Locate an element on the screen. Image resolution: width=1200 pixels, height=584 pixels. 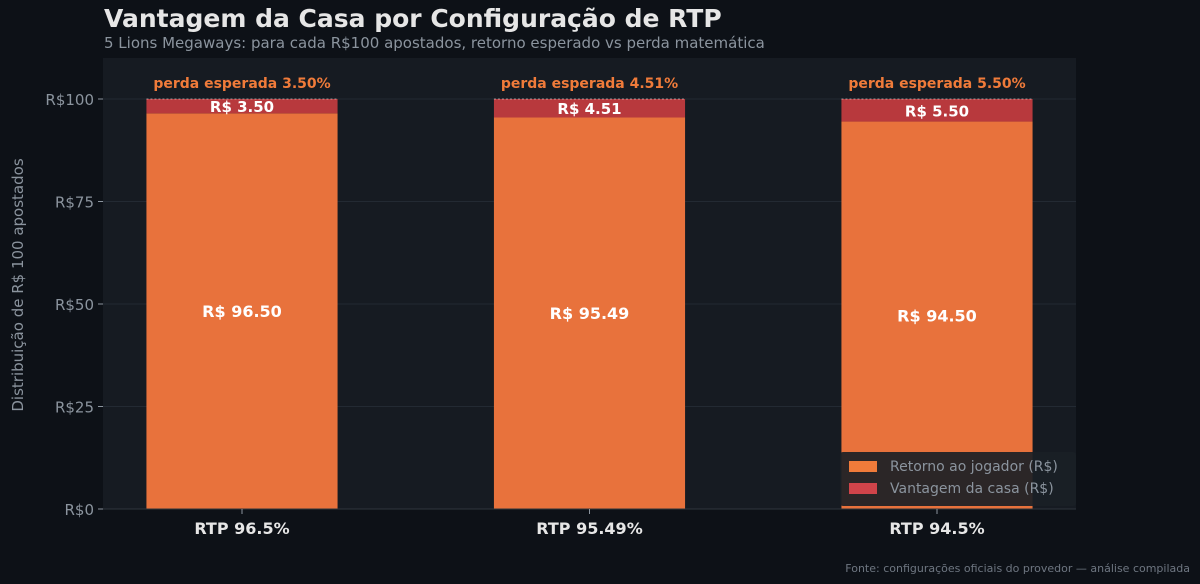
y-tick-label: R$75 is located at coordinates (74, 203).